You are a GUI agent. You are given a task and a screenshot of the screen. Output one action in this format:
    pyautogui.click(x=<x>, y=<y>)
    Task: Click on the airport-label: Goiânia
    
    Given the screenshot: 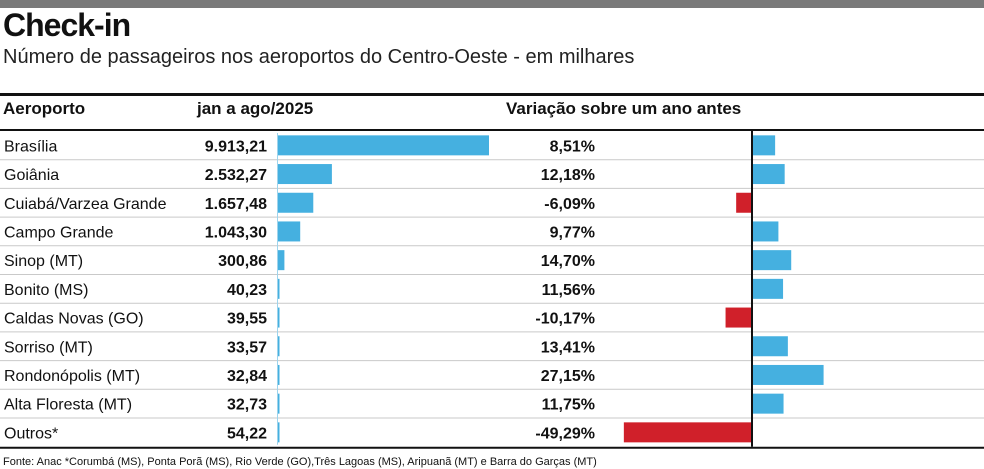 What is the action you would take?
    pyautogui.click(x=31, y=175)
    